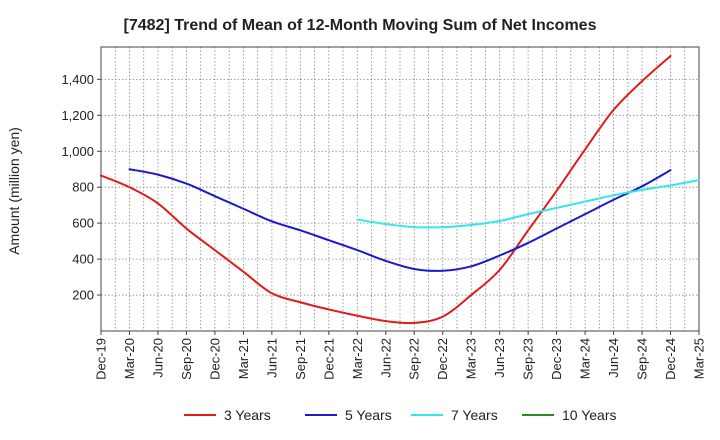  Describe the element at coordinates (528, 359) in the screenshot. I see `x-tick-label: Sep-23` at that location.